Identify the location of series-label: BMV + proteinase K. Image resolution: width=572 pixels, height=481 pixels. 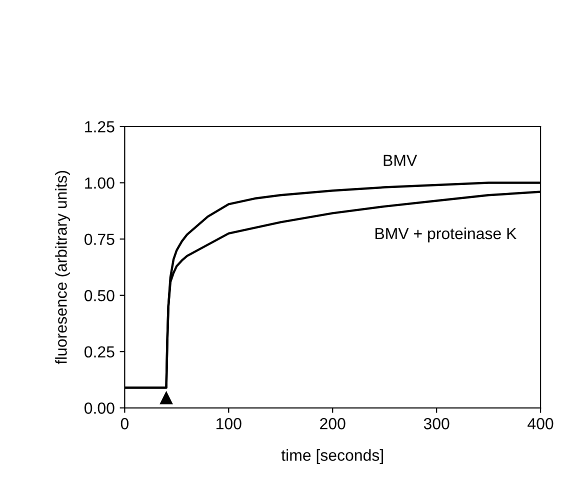
(446, 234).